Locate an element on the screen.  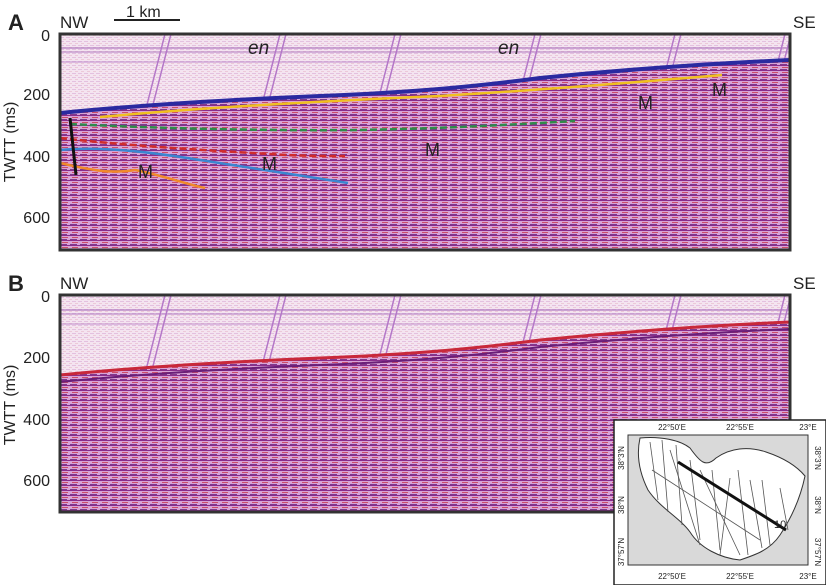
m-label-4: M is located at coordinates (645, 103).